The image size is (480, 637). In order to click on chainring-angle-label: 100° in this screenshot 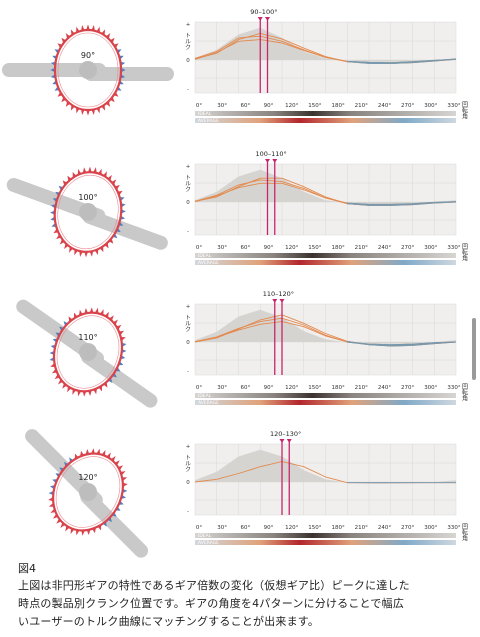, I will do `click(87, 197)`.